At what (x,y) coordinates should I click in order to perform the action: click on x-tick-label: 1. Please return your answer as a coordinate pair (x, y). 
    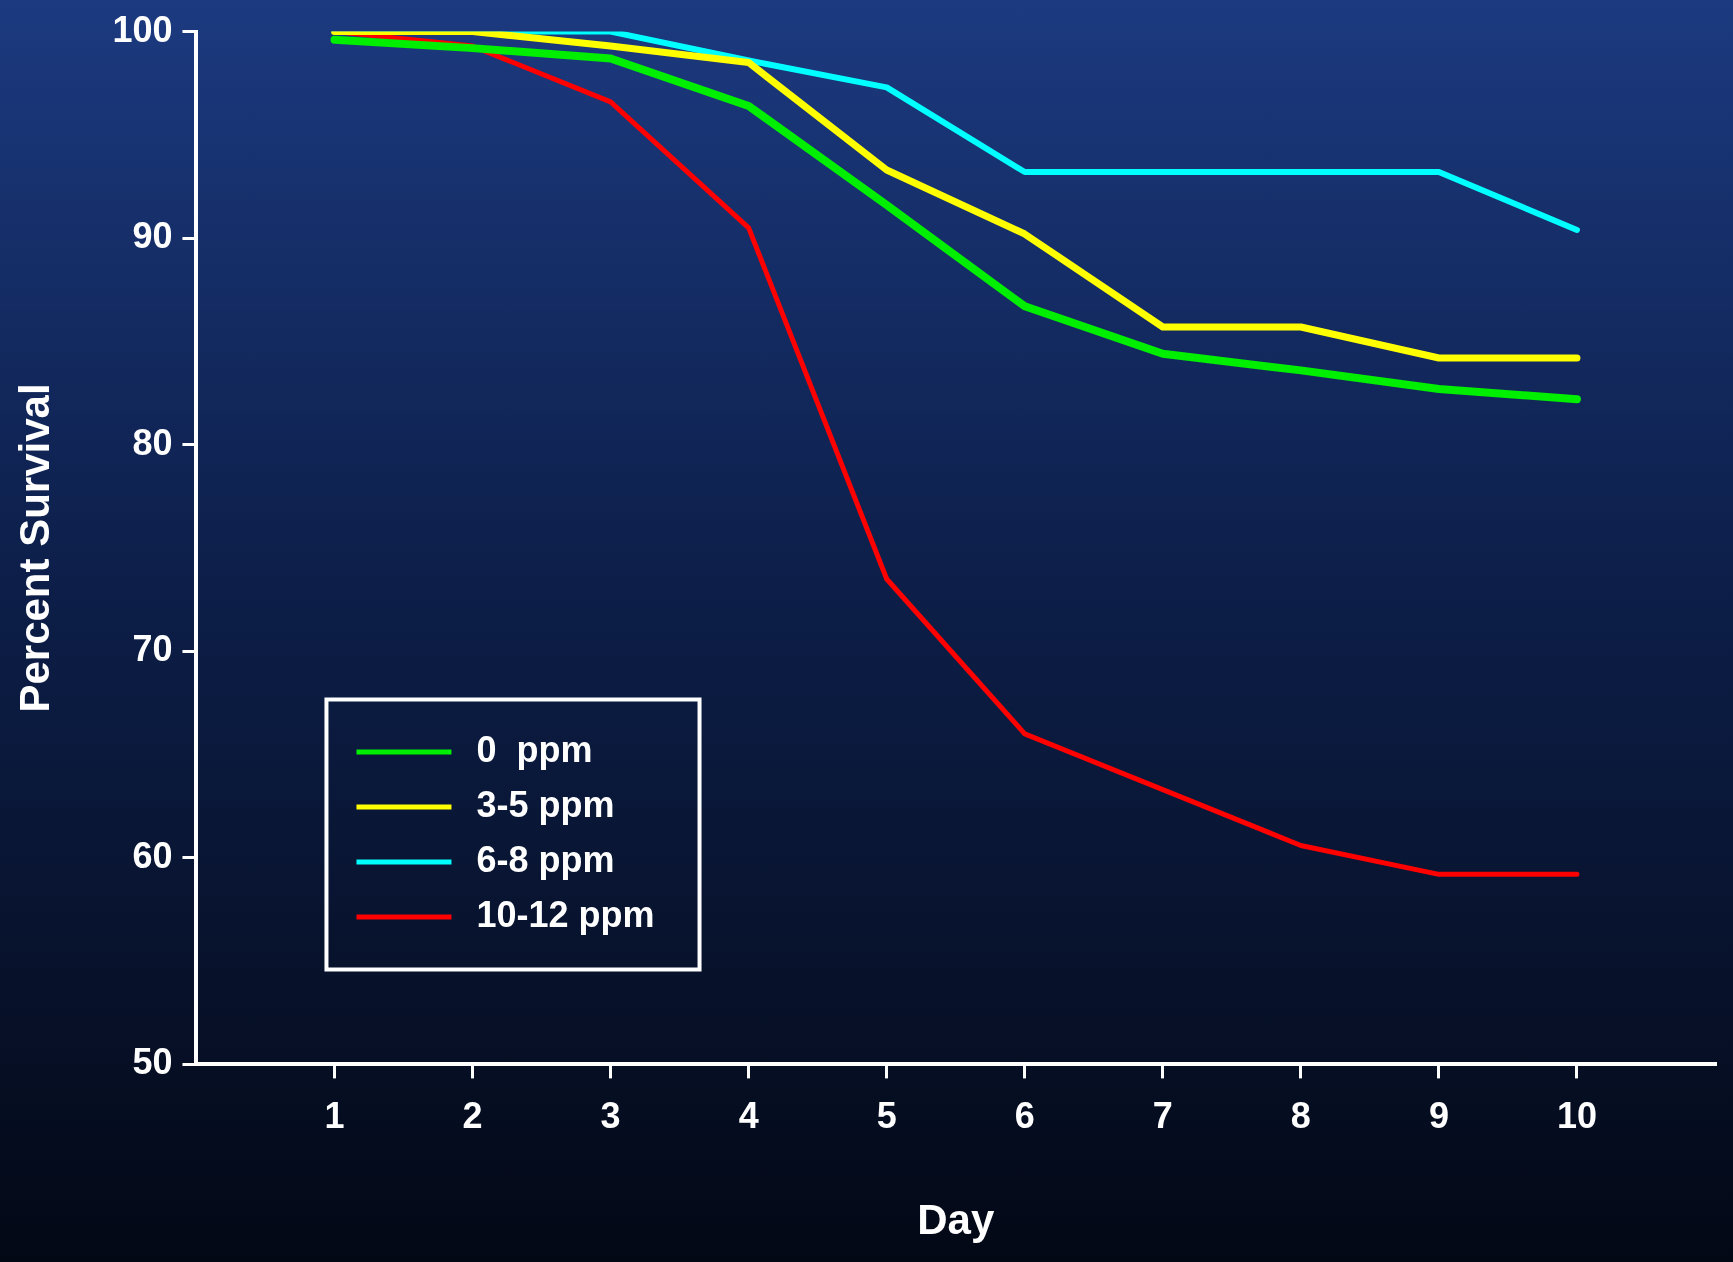
    Looking at the image, I should click on (334, 1115).